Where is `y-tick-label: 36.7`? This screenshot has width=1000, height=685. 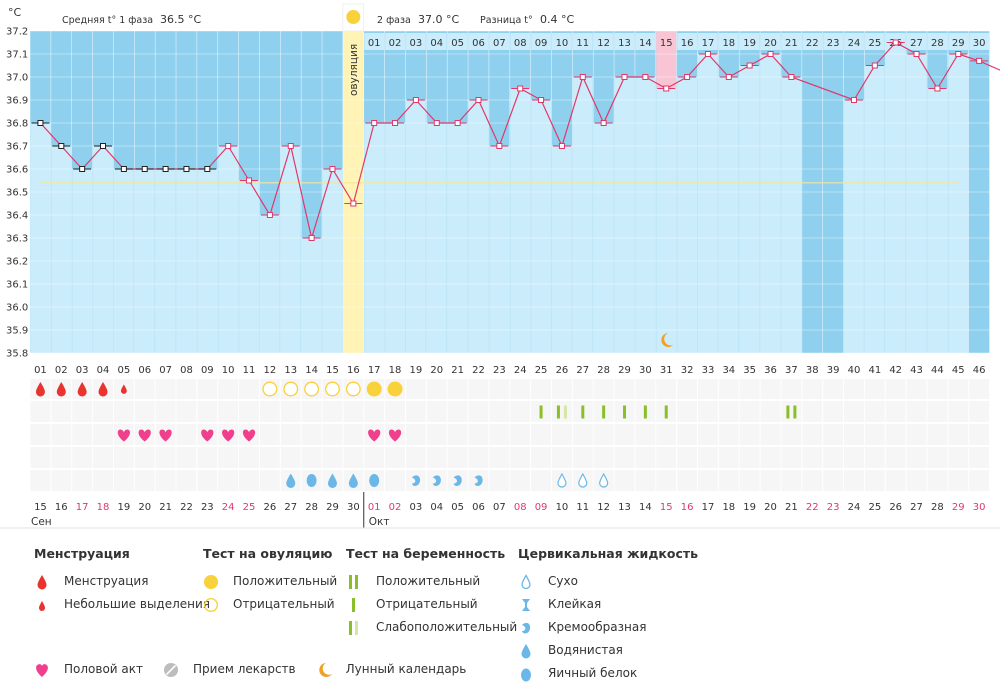
y-tick-label: 36.7 is located at coordinates (17, 147).